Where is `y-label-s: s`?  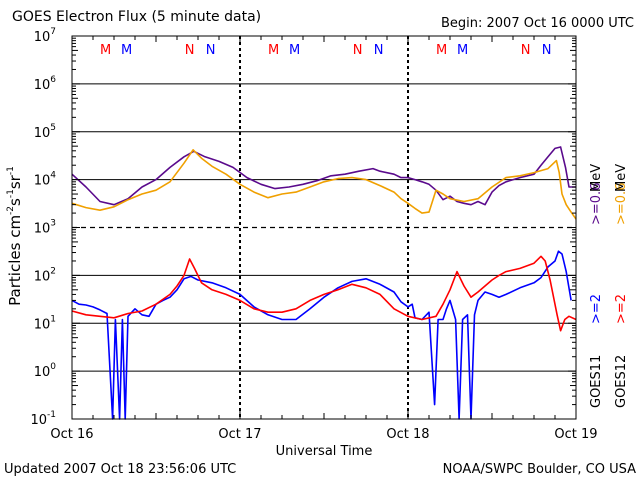
y-label-s: s is located at coordinates (15, 202).